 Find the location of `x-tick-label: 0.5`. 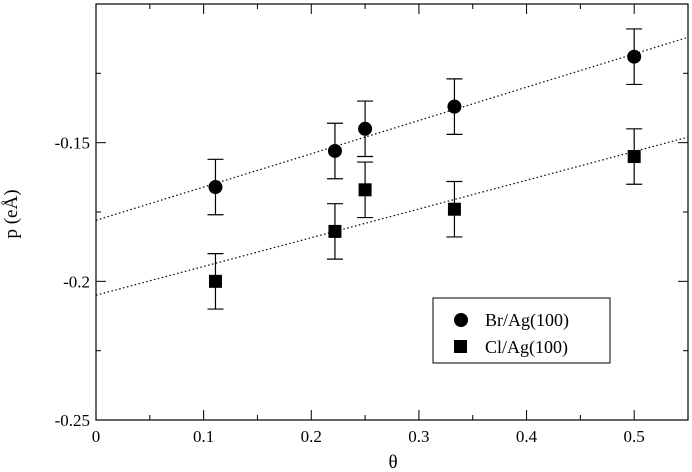

x-tick-label: 0.5 is located at coordinates (634, 436).